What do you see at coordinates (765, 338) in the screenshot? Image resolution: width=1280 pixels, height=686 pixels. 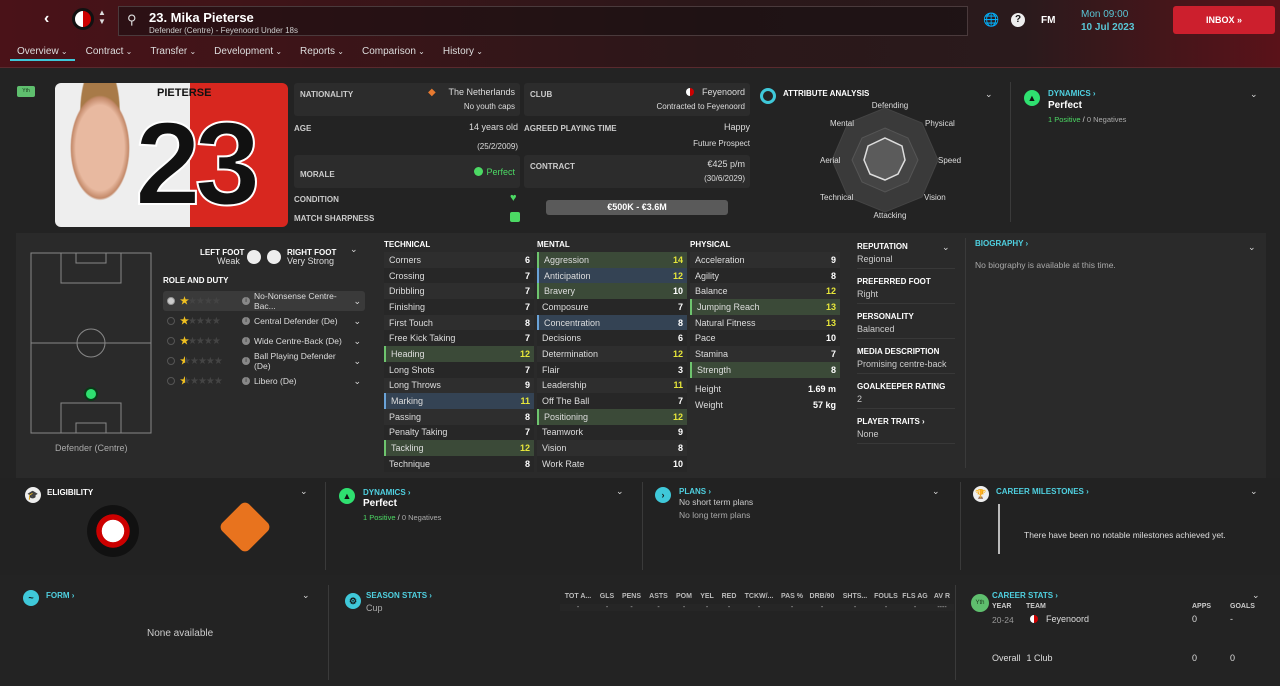 I see `attribute-row: Pace 10` at bounding box center [765, 338].